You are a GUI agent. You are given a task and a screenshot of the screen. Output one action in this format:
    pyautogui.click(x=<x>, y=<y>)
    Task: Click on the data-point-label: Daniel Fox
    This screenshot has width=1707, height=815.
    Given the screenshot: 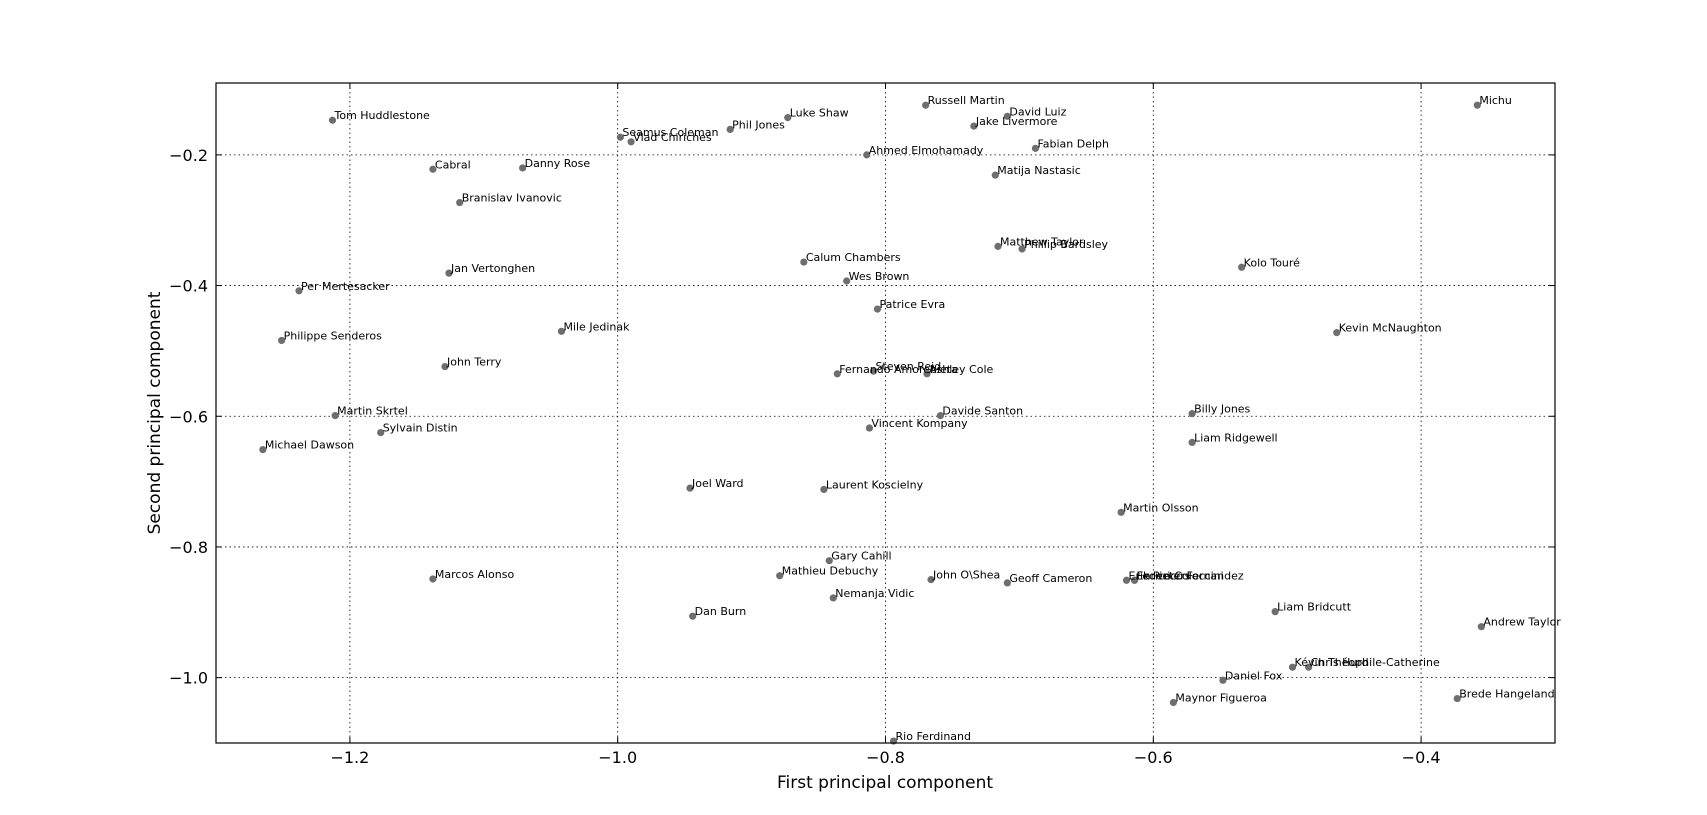 What is the action you would take?
    pyautogui.click(x=1254, y=675)
    